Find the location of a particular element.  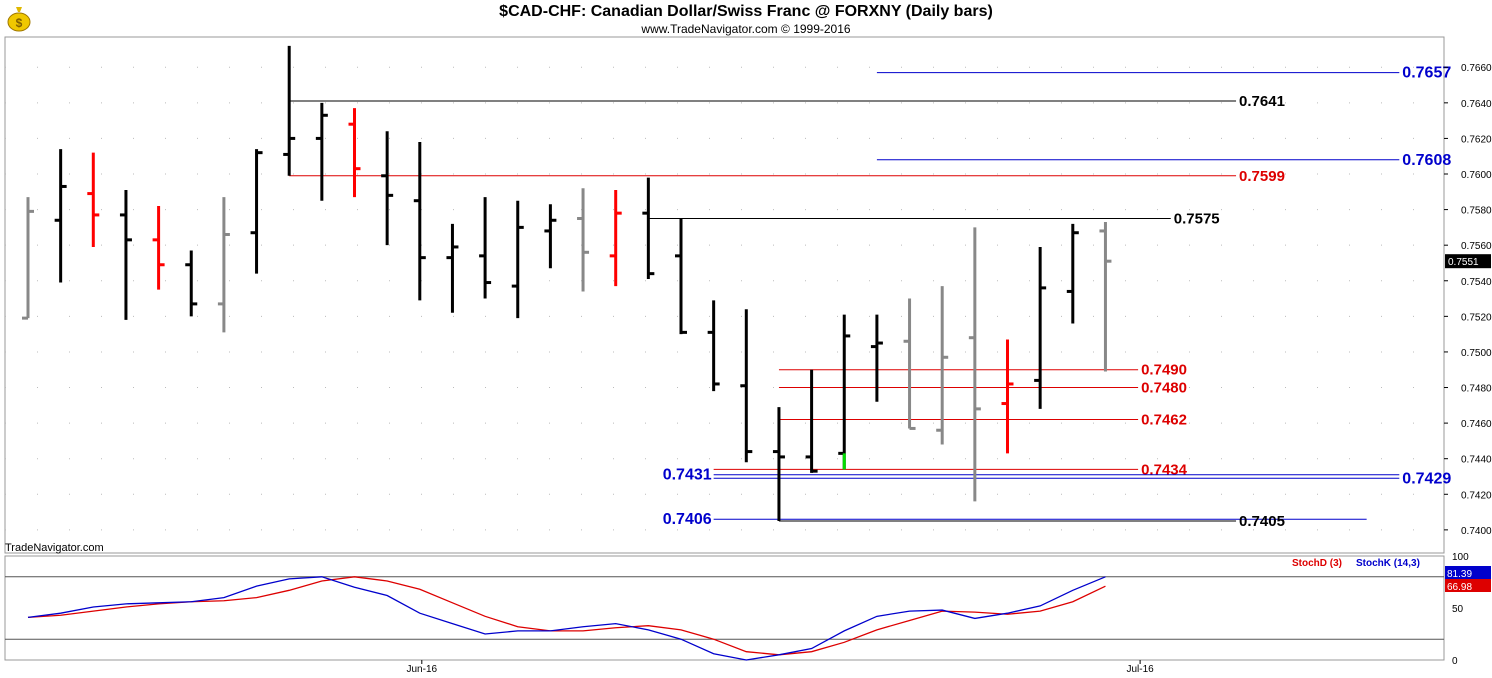

level-label: 0.7431 is located at coordinates (687, 475).